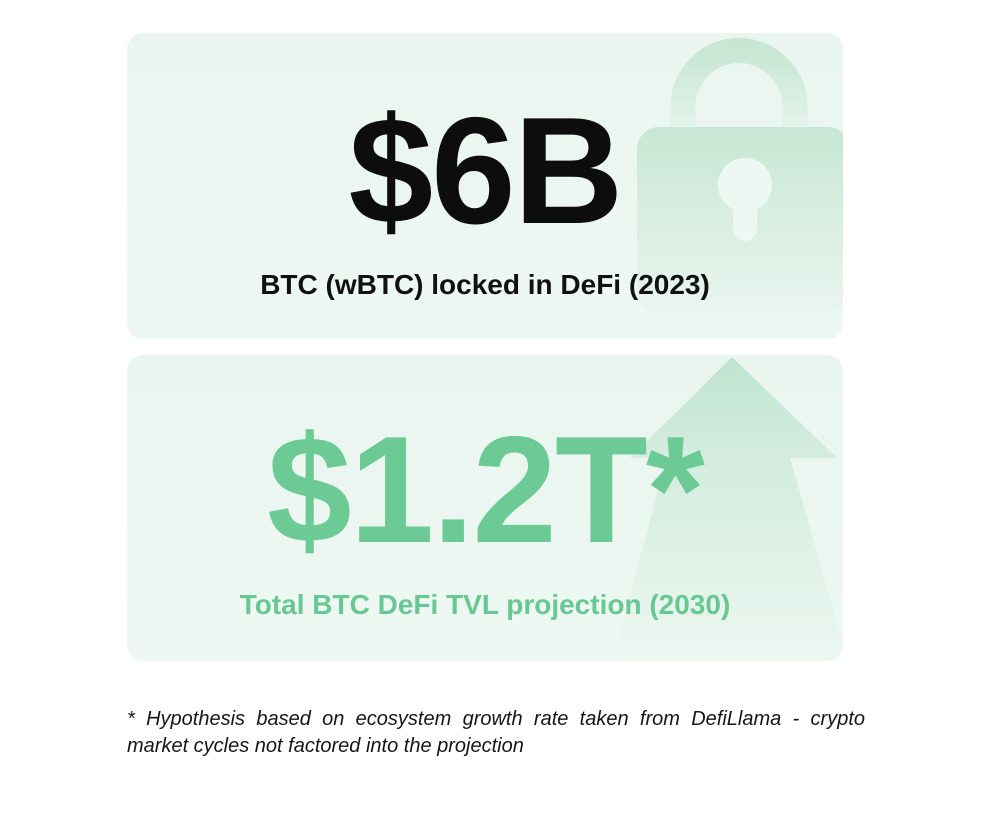 The width and height of the screenshot is (988, 822). Describe the element at coordinates (485, 604) in the screenshot. I see `stat-label: Total BTC DeFi TVL projection (2030)` at that location.